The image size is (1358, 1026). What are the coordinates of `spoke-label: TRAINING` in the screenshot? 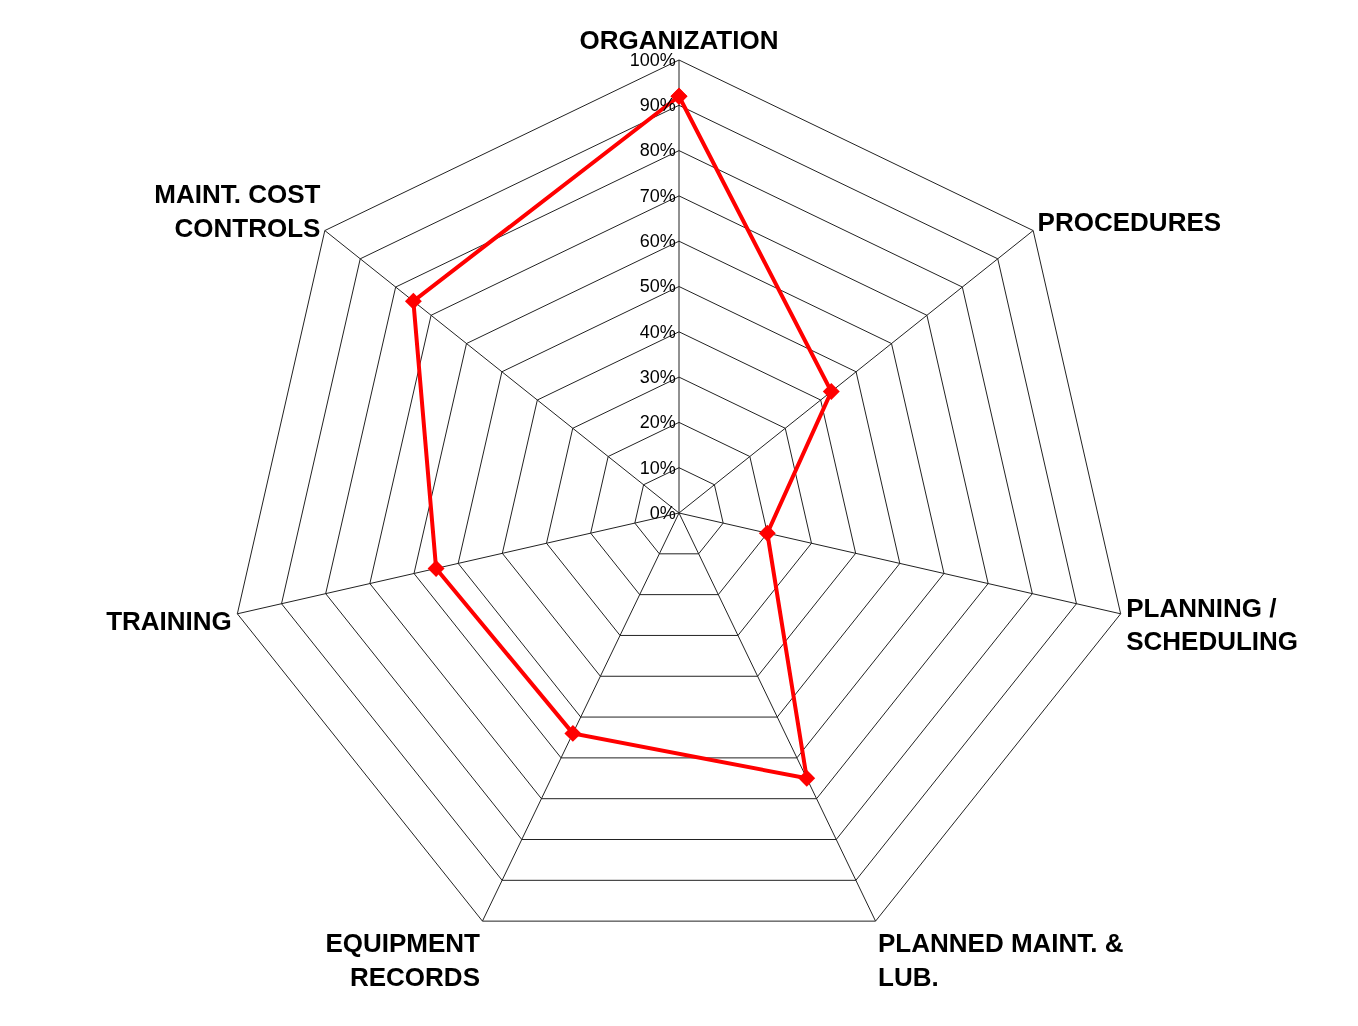 It's located at (169, 620).